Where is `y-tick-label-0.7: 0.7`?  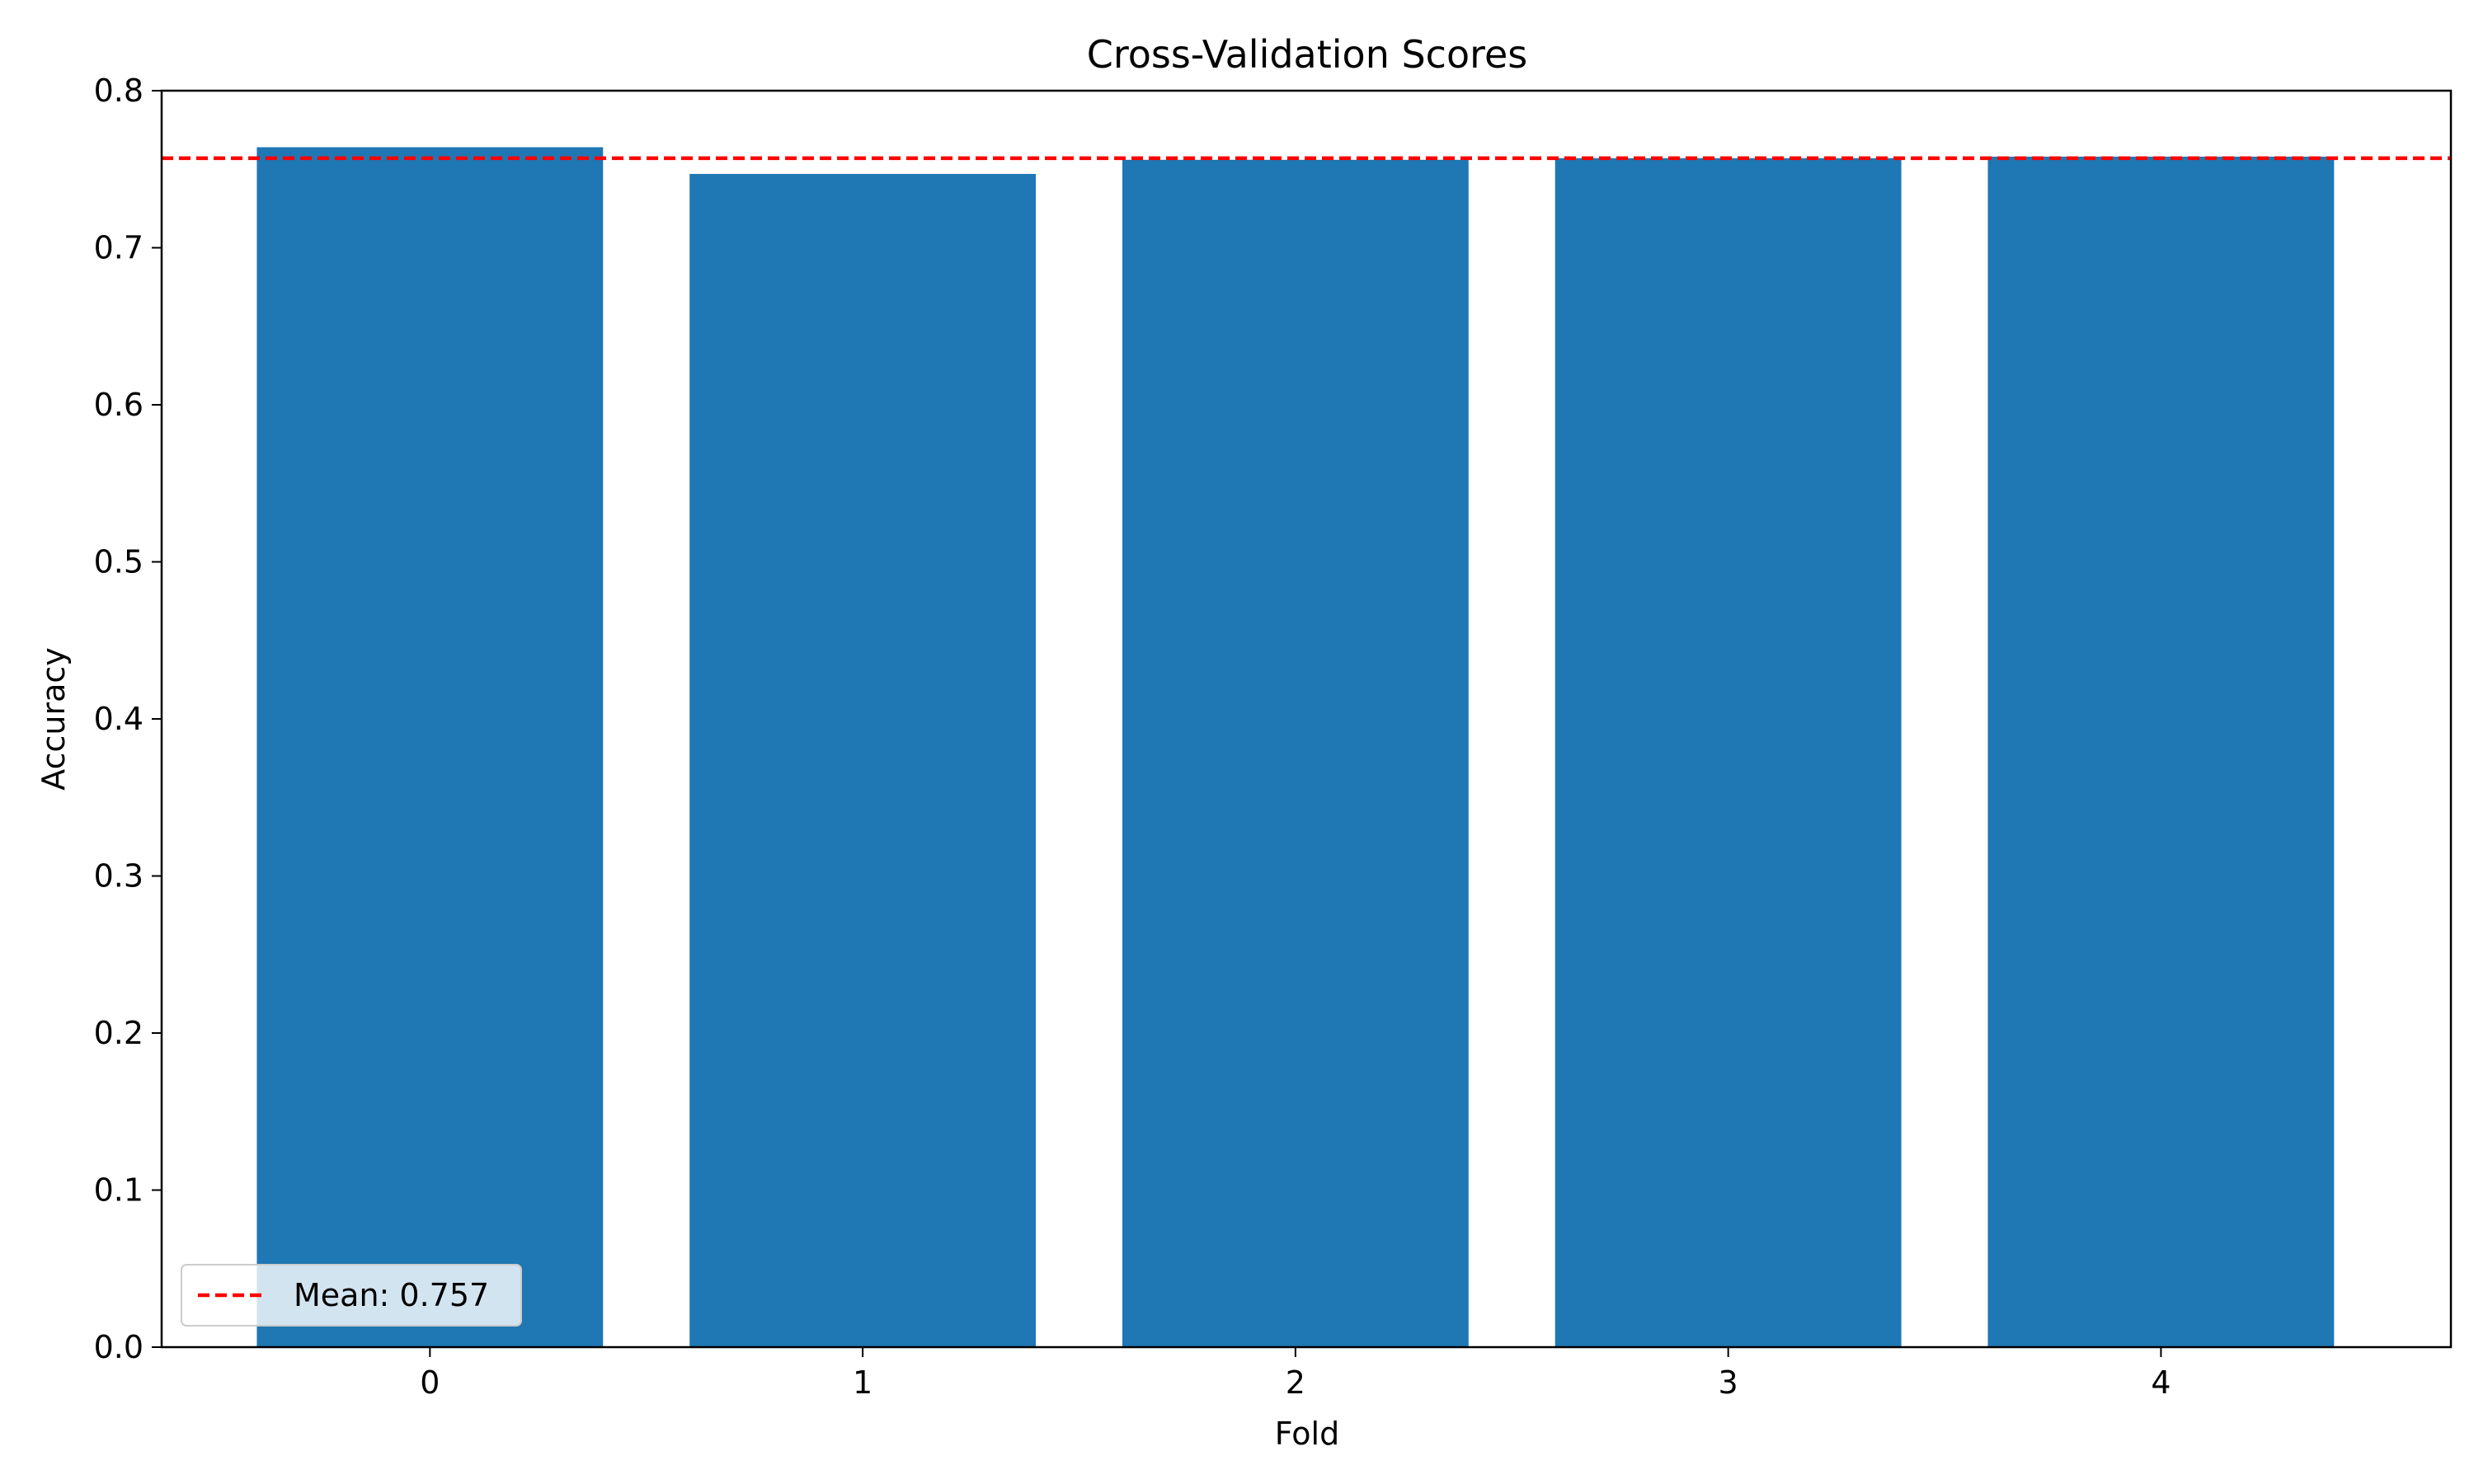
y-tick-label-0.7: 0.7 is located at coordinates (118, 248).